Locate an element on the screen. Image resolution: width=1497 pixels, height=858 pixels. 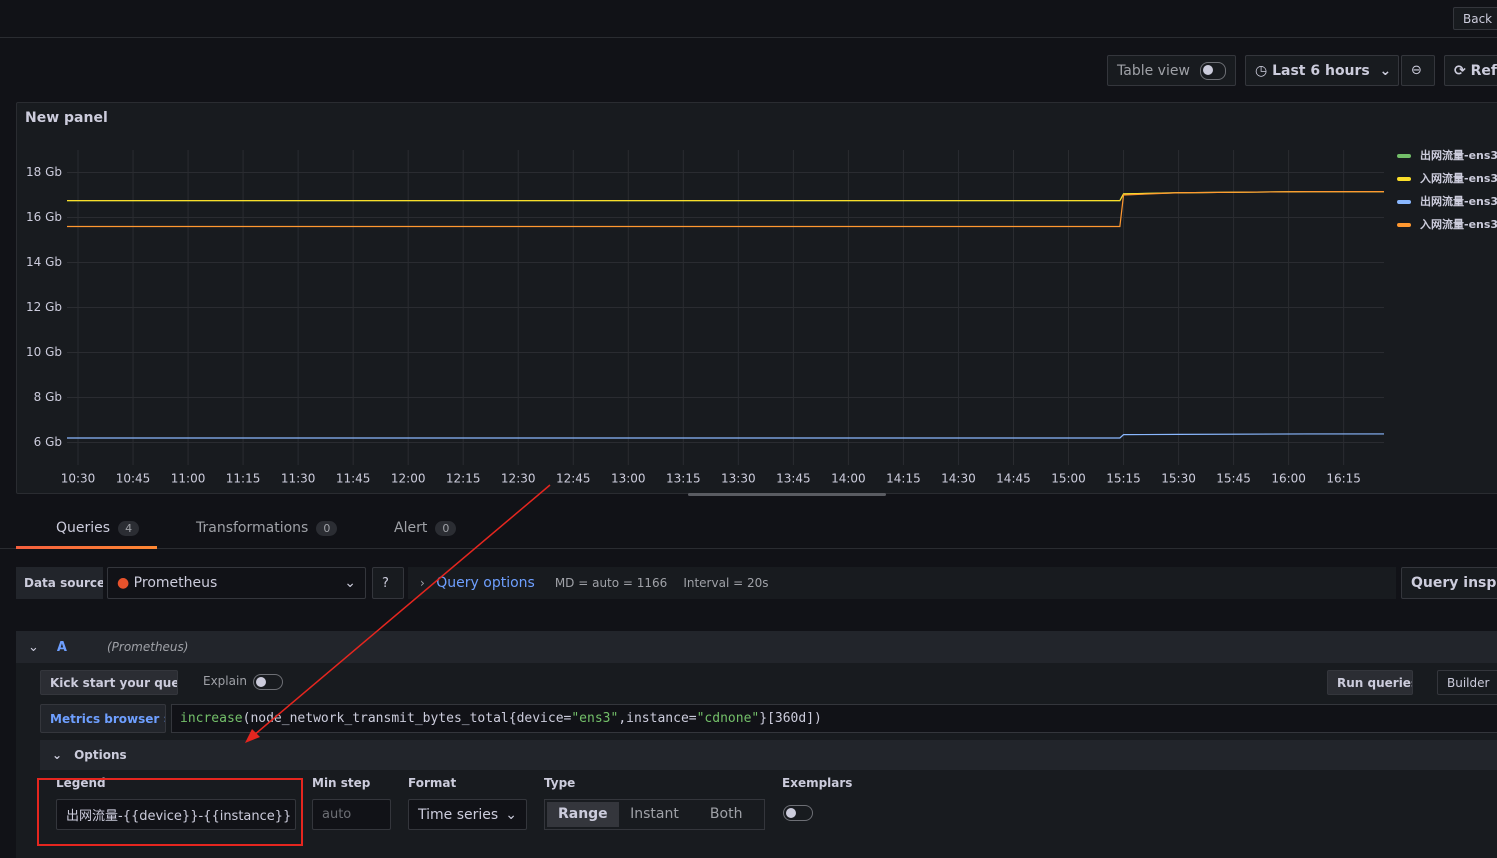
x-tick-label: 10:30 is located at coordinates (78, 479).